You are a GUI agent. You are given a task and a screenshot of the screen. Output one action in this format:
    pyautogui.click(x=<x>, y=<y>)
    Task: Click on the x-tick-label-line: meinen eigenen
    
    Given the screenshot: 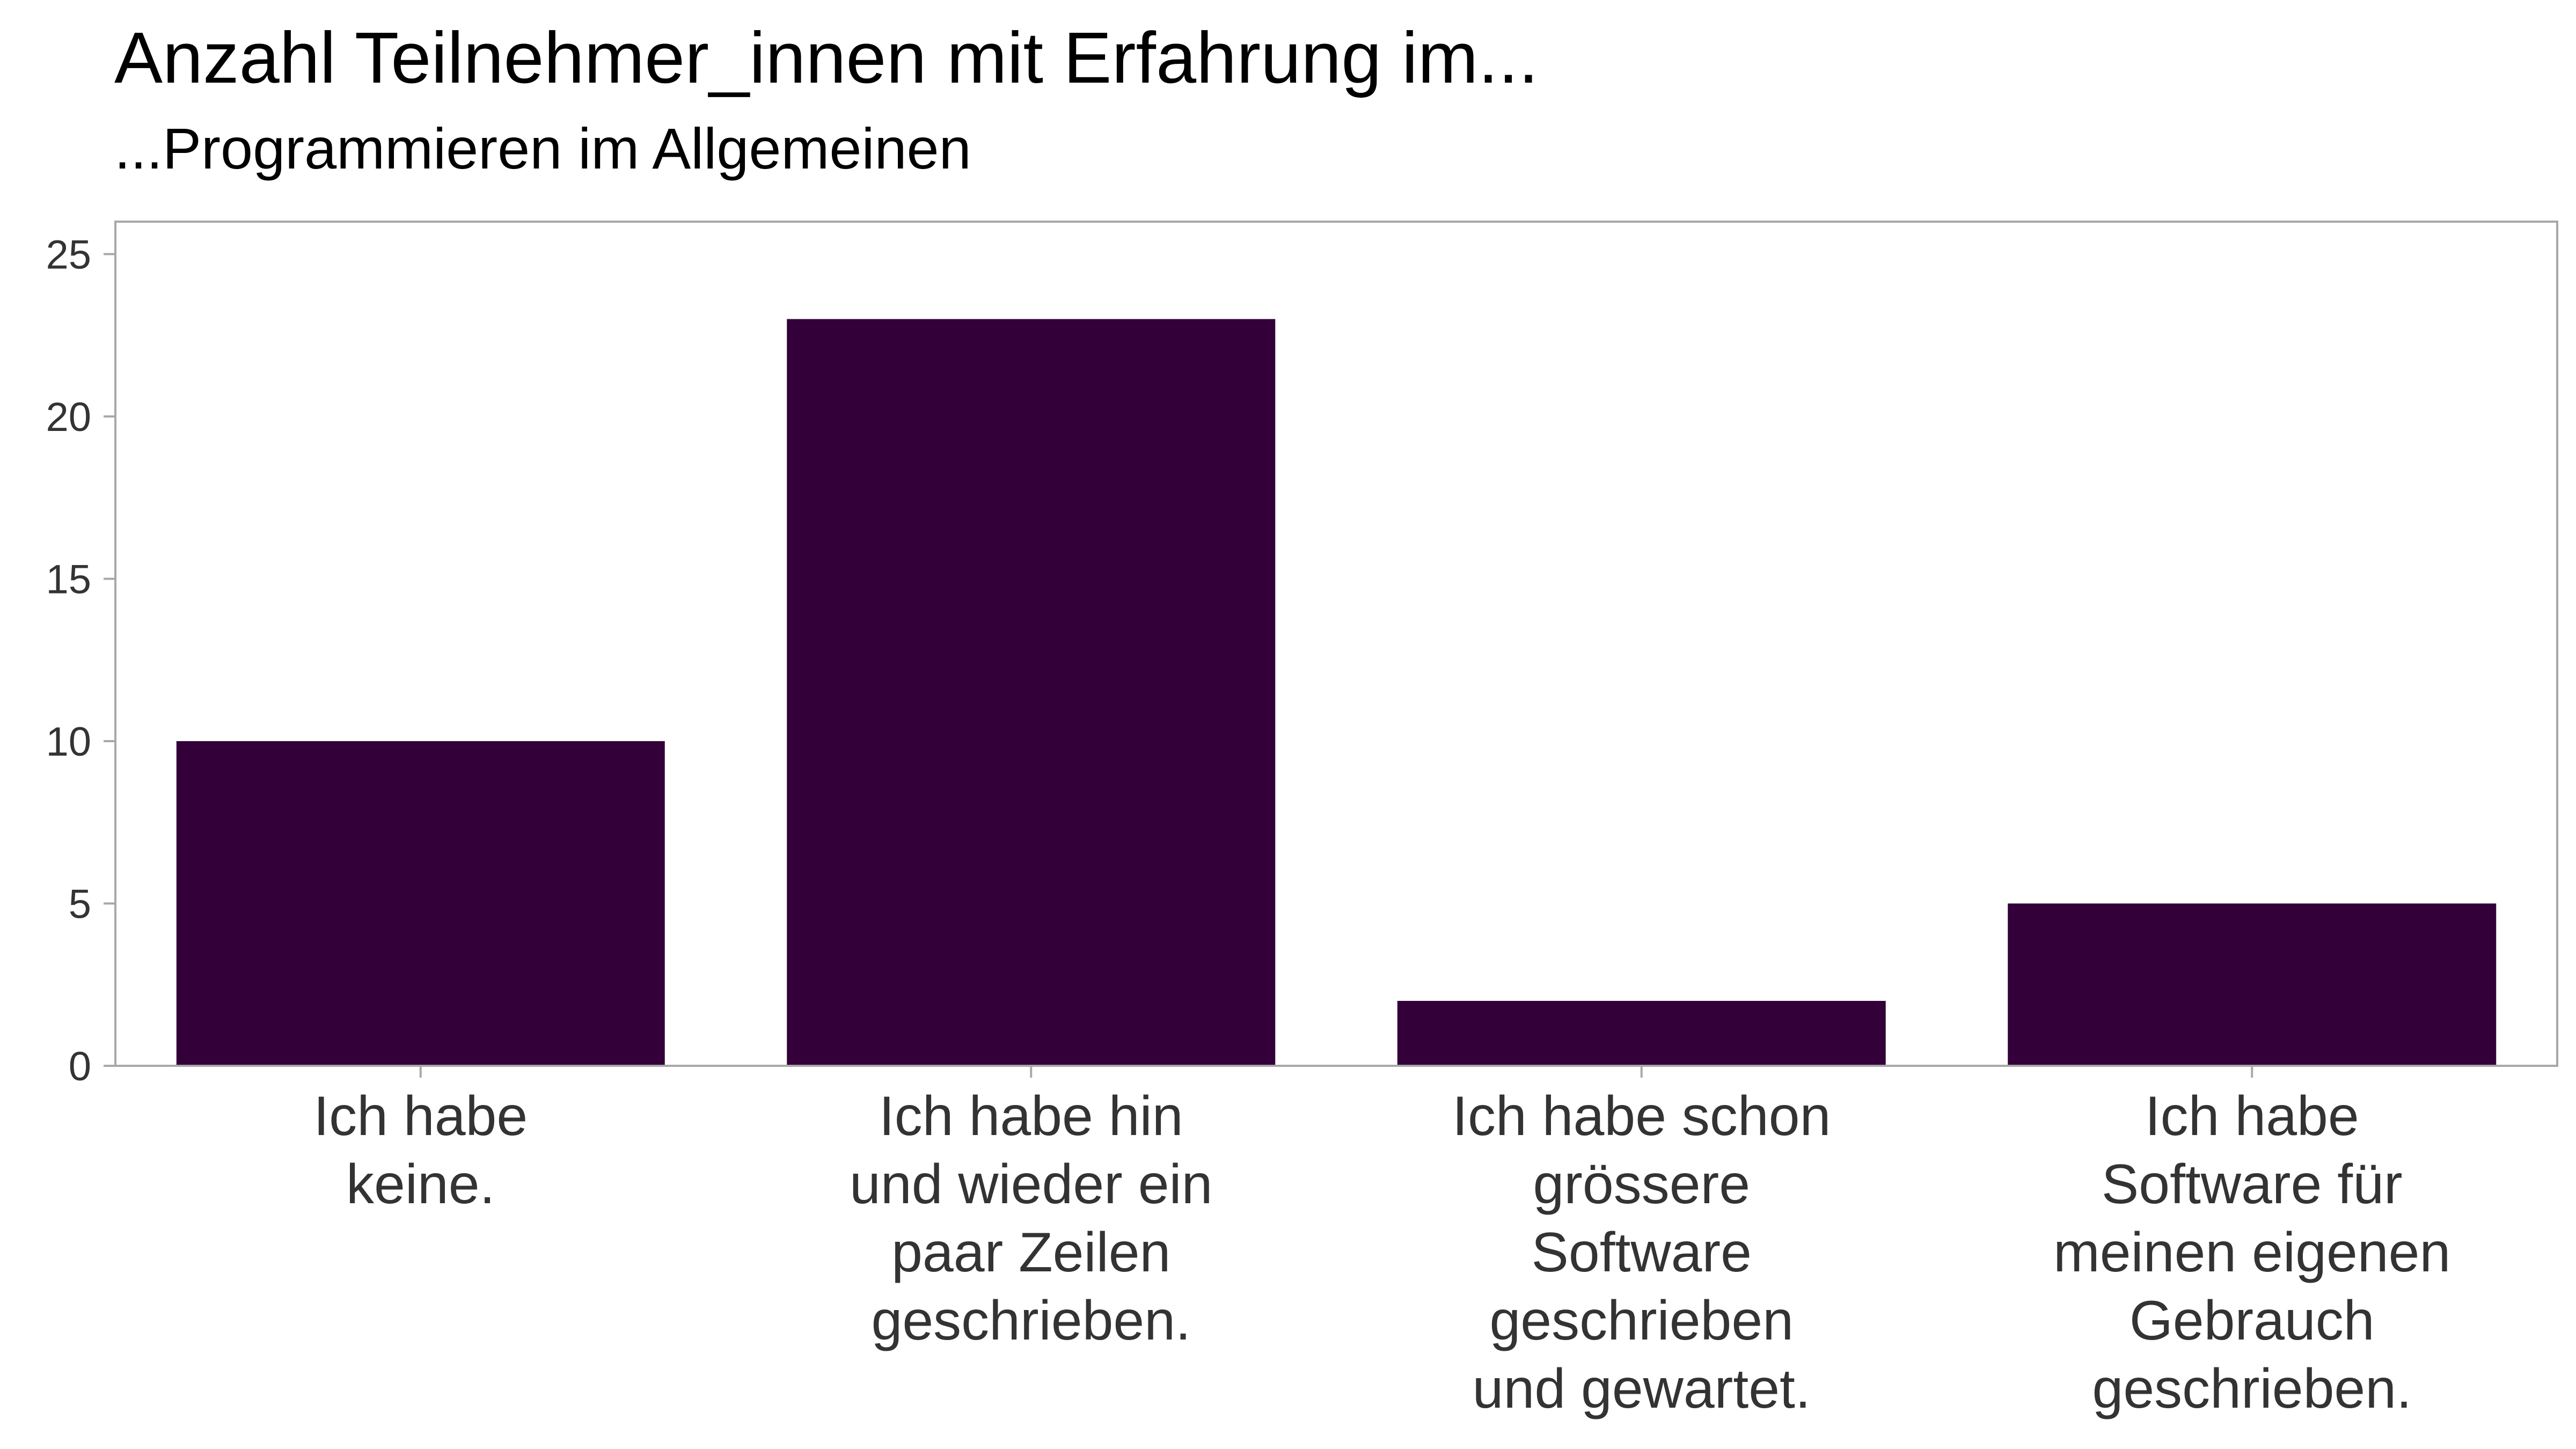 What is the action you would take?
    pyautogui.click(x=2251, y=1252)
    